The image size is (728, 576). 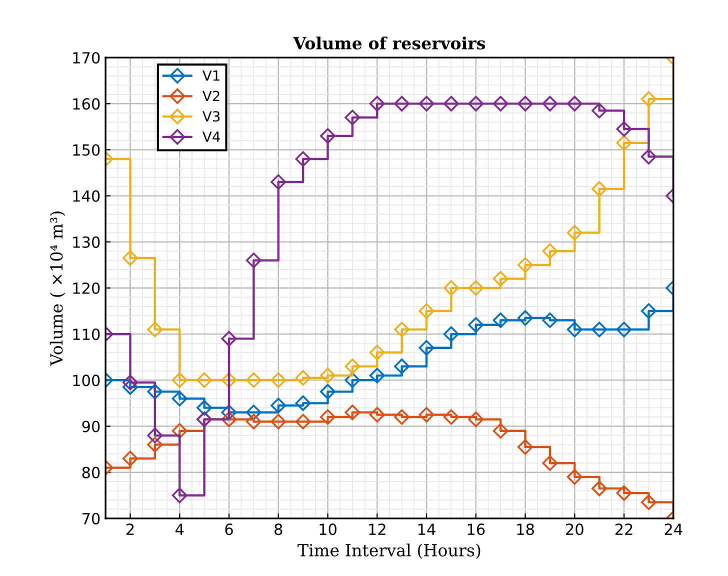 I want to click on x-tick-label: 10, so click(x=328, y=530).